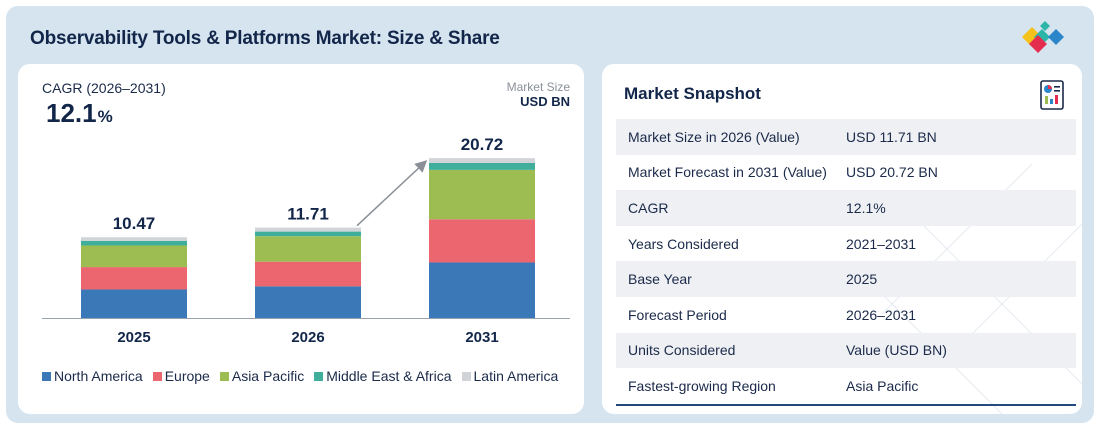 Image resolution: width=1100 pixels, height=429 pixels. Describe the element at coordinates (481, 337) in the screenshot. I see `x-tick-label-2031: 2031` at that location.